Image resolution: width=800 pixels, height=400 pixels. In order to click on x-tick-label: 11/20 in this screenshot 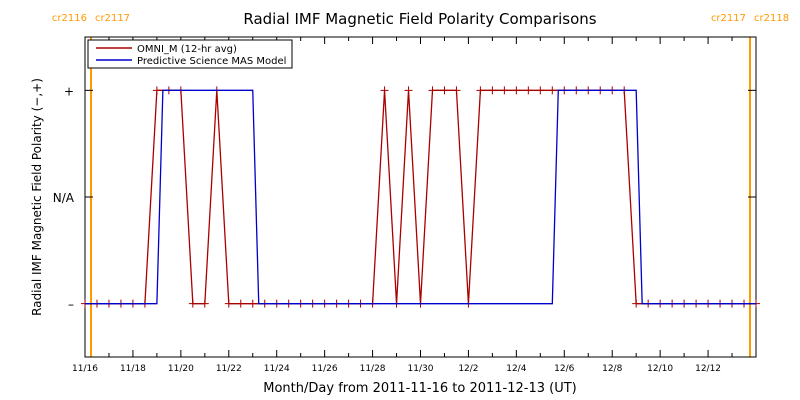, I will do `click(181, 369)`.